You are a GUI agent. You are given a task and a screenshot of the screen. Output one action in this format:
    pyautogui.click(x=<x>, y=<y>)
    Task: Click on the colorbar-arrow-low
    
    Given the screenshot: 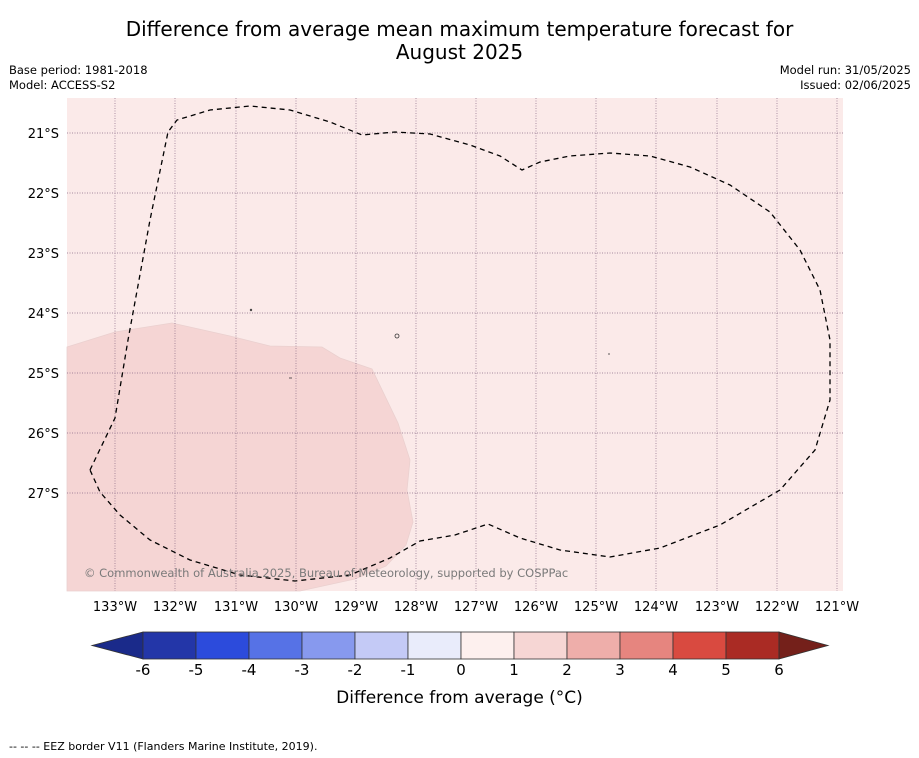 What is the action you would take?
    pyautogui.click(x=117, y=645)
    